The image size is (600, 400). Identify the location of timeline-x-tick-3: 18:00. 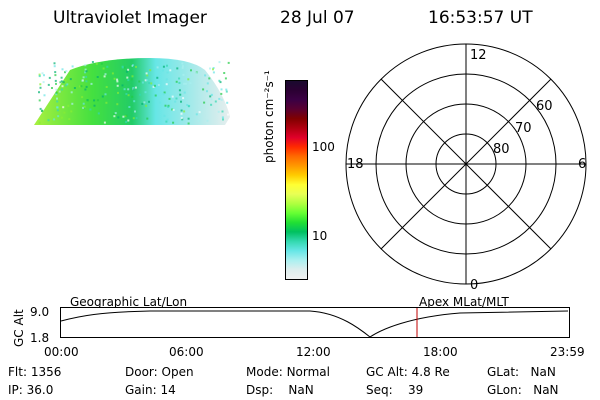
(440, 352).